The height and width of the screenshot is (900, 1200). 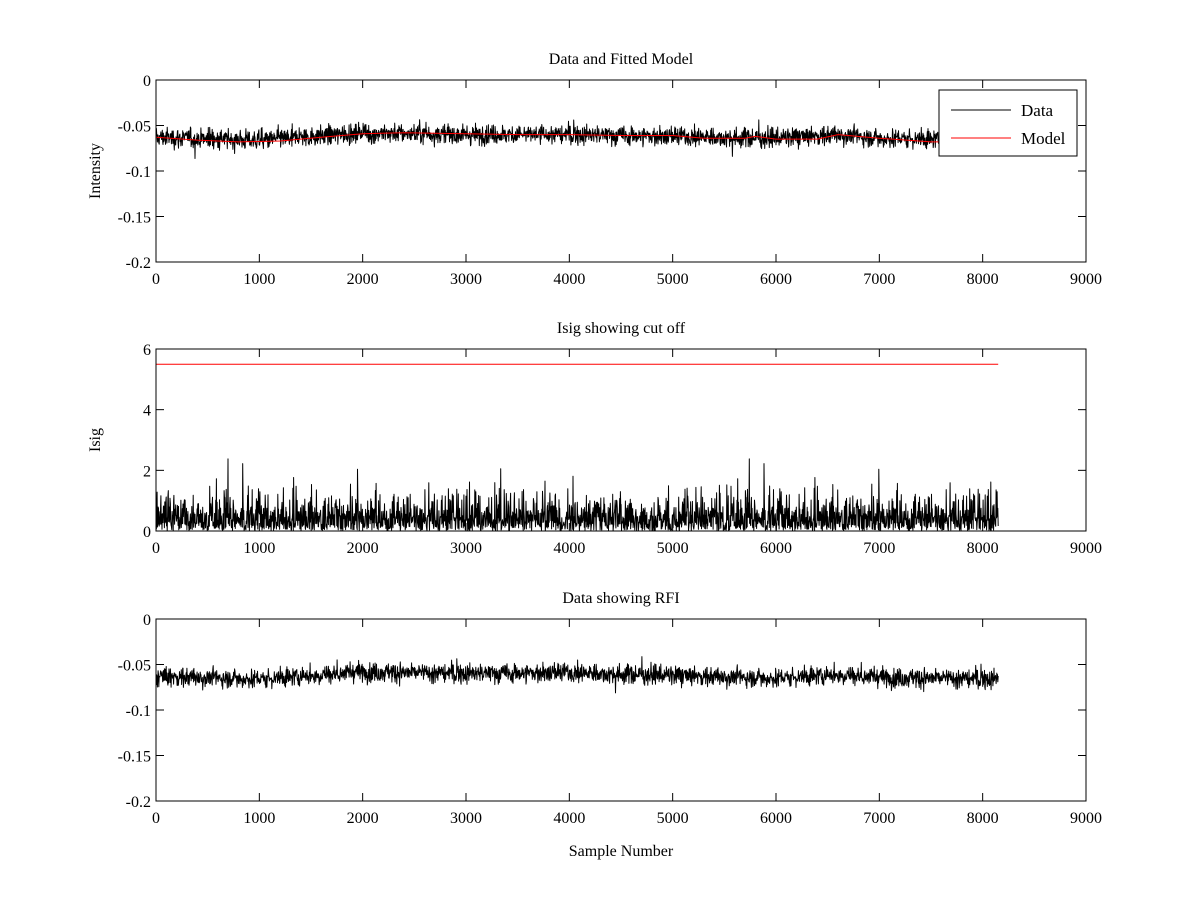 I want to click on y-tick-label: 6, so click(x=147, y=350).